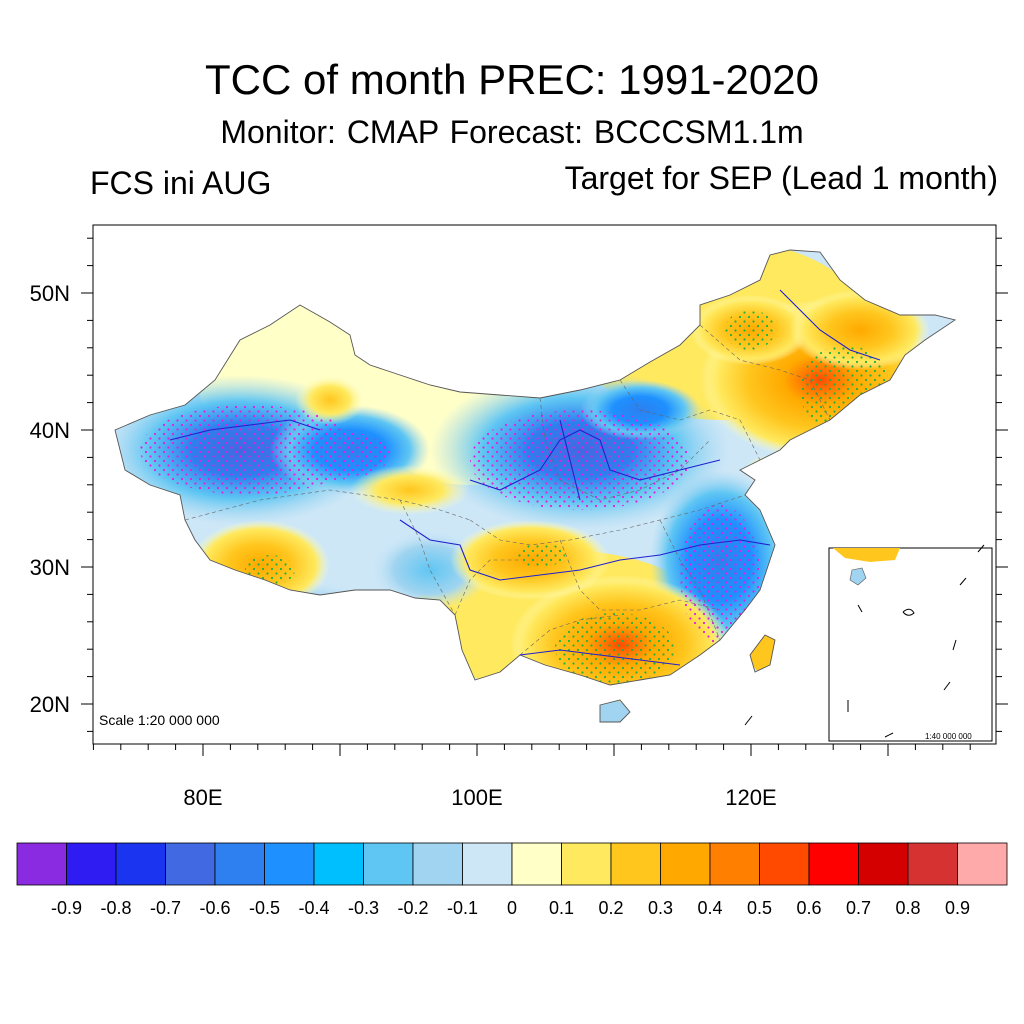 Image resolution: width=1024 pixels, height=1024 pixels. What do you see at coordinates (50, 430) in the screenshot?
I see `lat-tick-label: 40N` at bounding box center [50, 430].